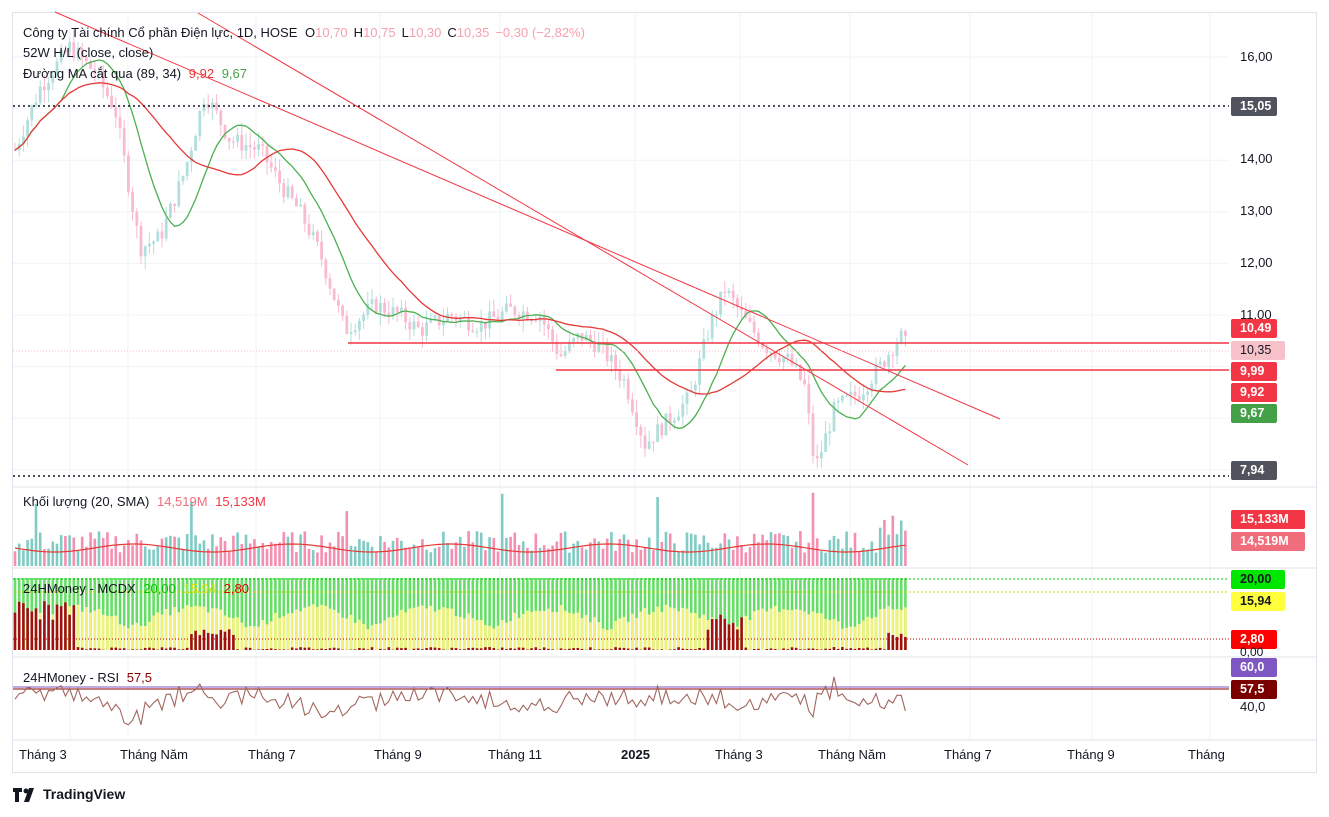  What do you see at coordinates (1268, 541) in the screenshot?
I see `volume-badge-current: 14,519M` at bounding box center [1268, 541].